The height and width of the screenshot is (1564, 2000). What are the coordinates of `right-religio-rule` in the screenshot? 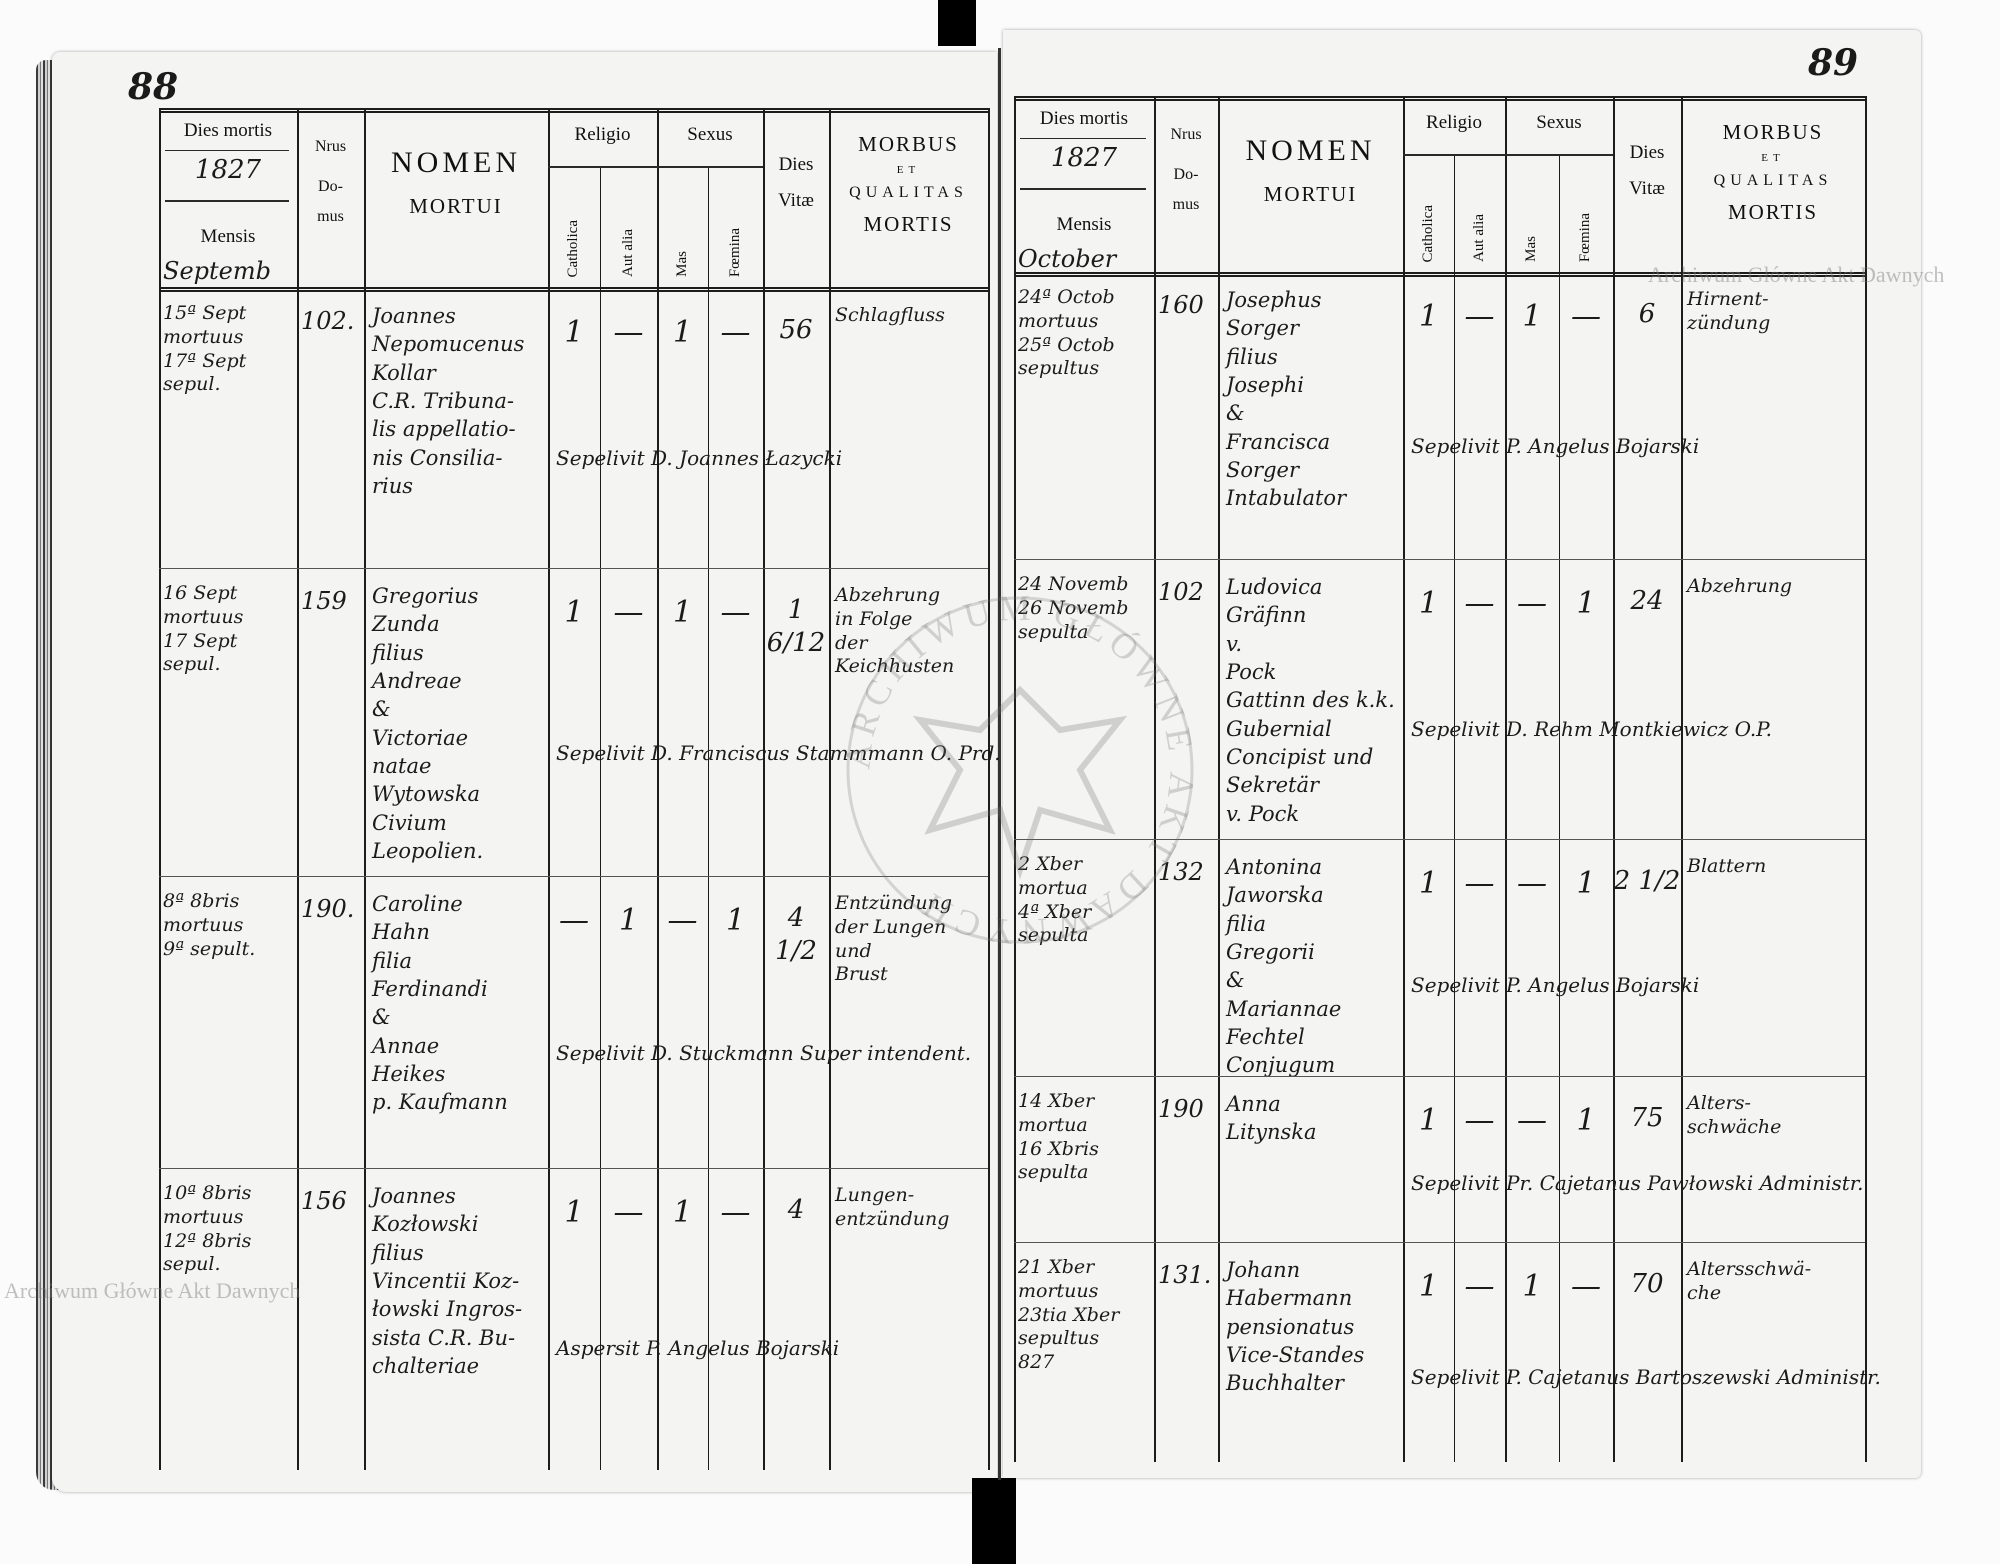 It's located at (1508, 155).